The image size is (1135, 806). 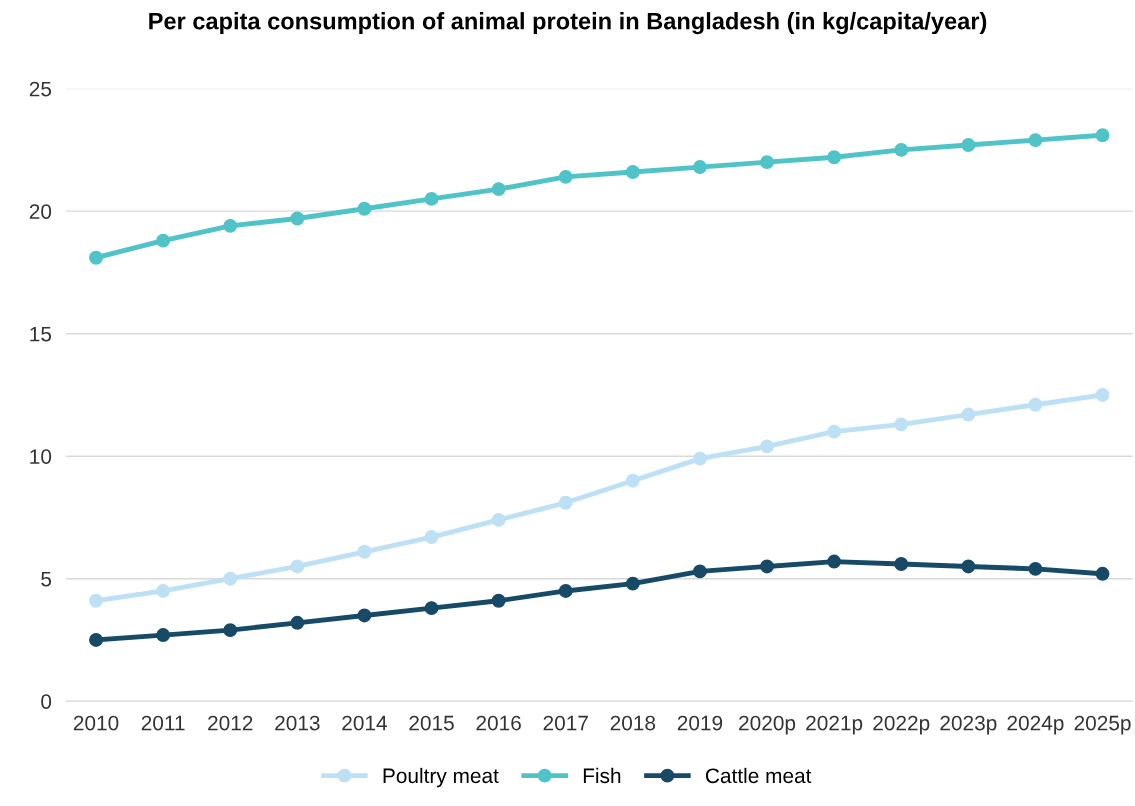 I want to click on x-tick-label: 2012, so click(x=230, y=723).